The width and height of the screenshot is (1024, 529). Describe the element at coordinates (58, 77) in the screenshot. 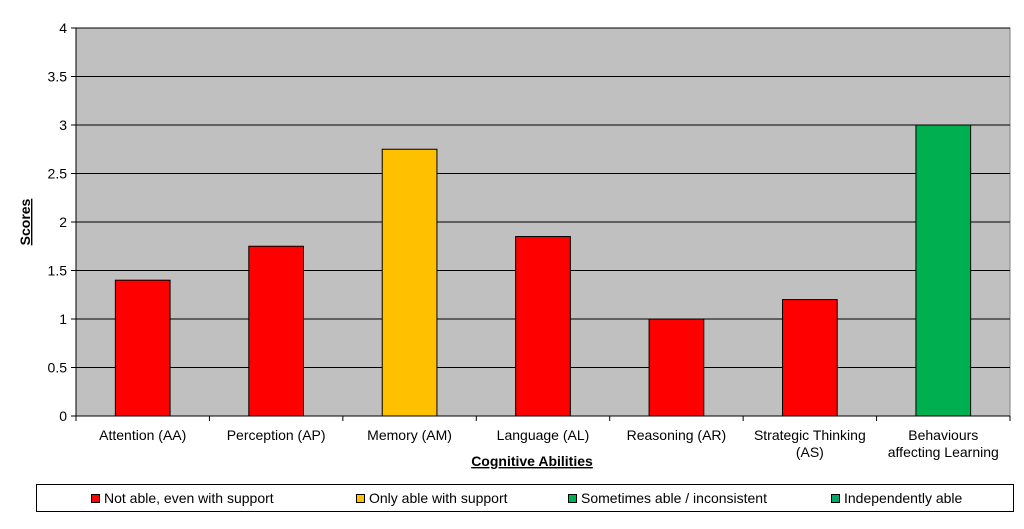

I see `y-tick-label: 3.5` at that location.